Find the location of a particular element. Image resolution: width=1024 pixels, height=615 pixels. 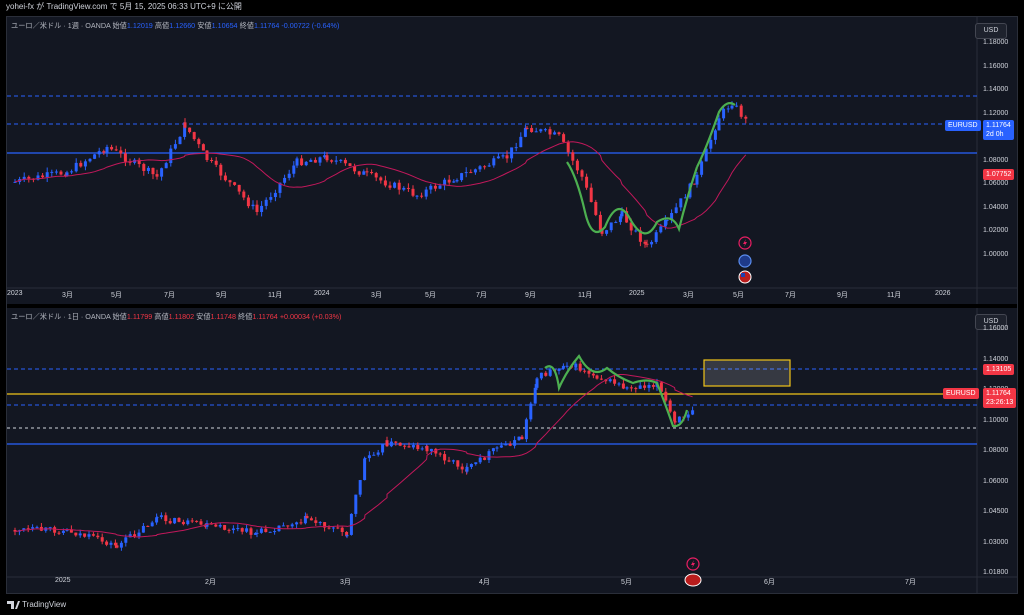

daily-price-tag: 1.11764 23:26:13 is located at coordinates (1000, 398).